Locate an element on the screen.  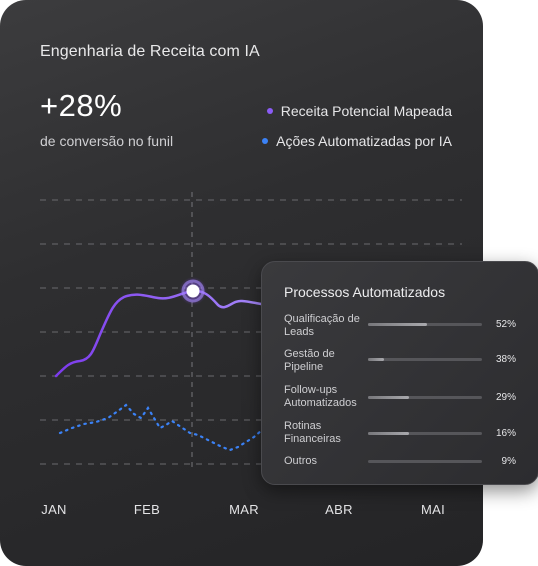
process-label: Follow-ups Automatizados is located at coordinates (320, 396).